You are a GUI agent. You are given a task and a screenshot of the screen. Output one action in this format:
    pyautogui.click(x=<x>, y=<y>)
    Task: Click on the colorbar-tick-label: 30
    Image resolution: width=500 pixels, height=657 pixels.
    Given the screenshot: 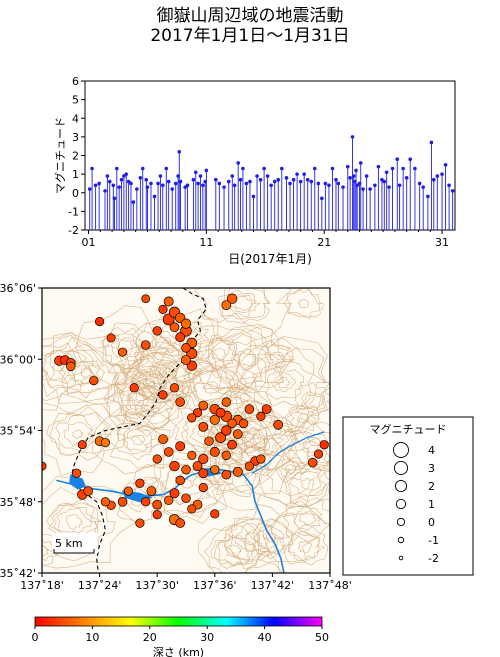 What is the action you would take?
    pyautogui.click(x=207, y=637)
    